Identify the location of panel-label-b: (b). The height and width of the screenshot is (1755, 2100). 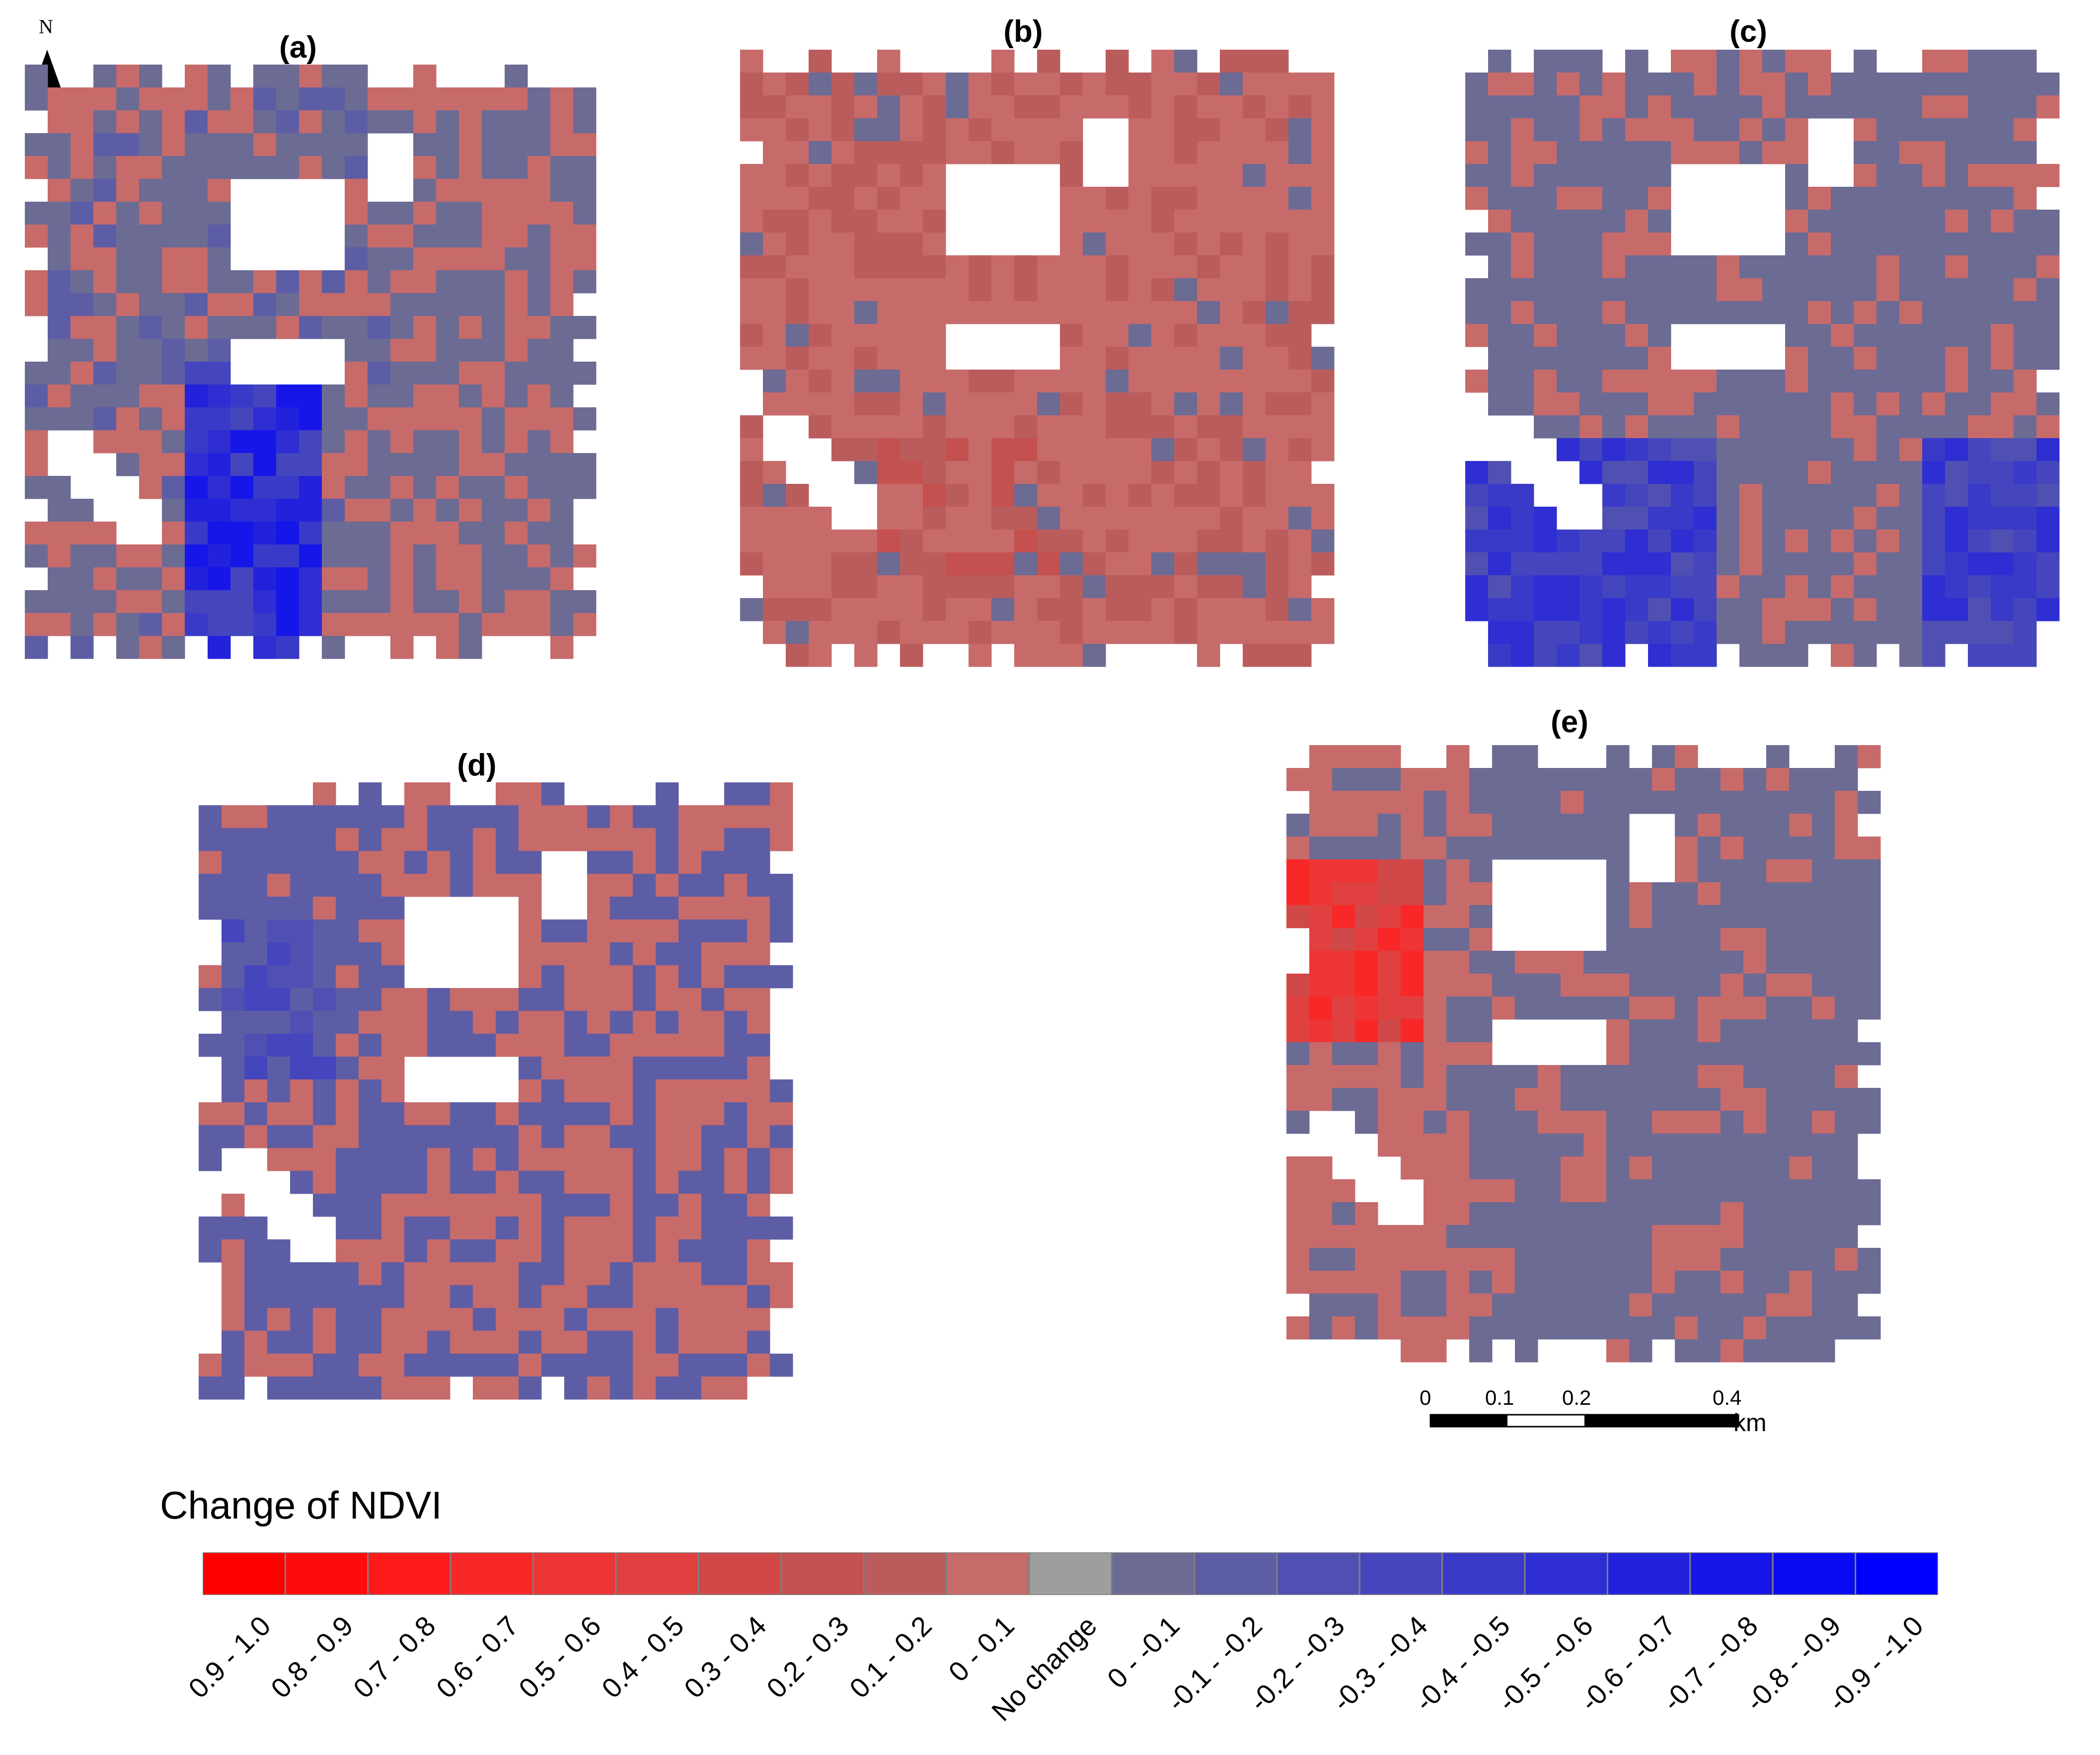
(1023, 31).